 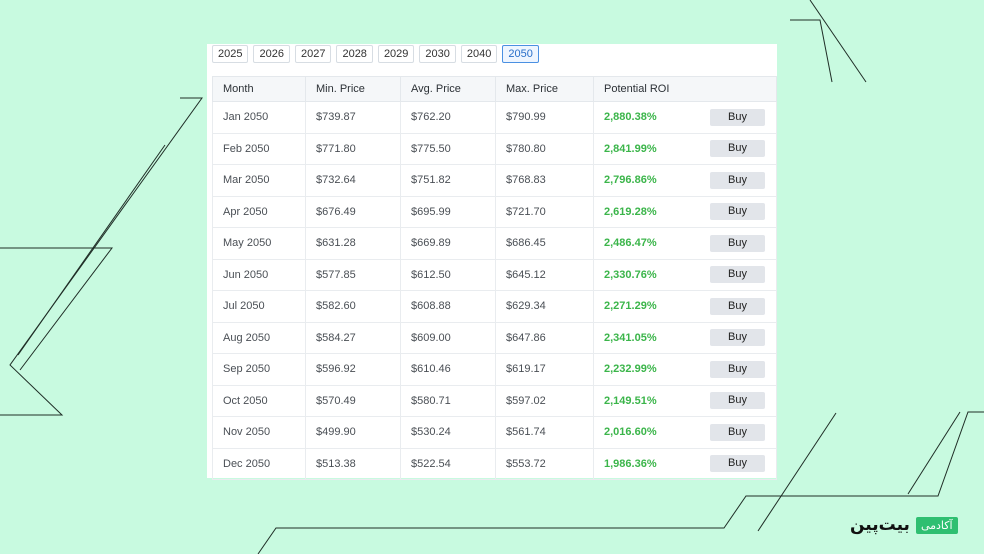 What do you see at coordinates (259, 432) in the screenshot?
I see `cell-month: Nov 2050` at bounding box center [259, 432].